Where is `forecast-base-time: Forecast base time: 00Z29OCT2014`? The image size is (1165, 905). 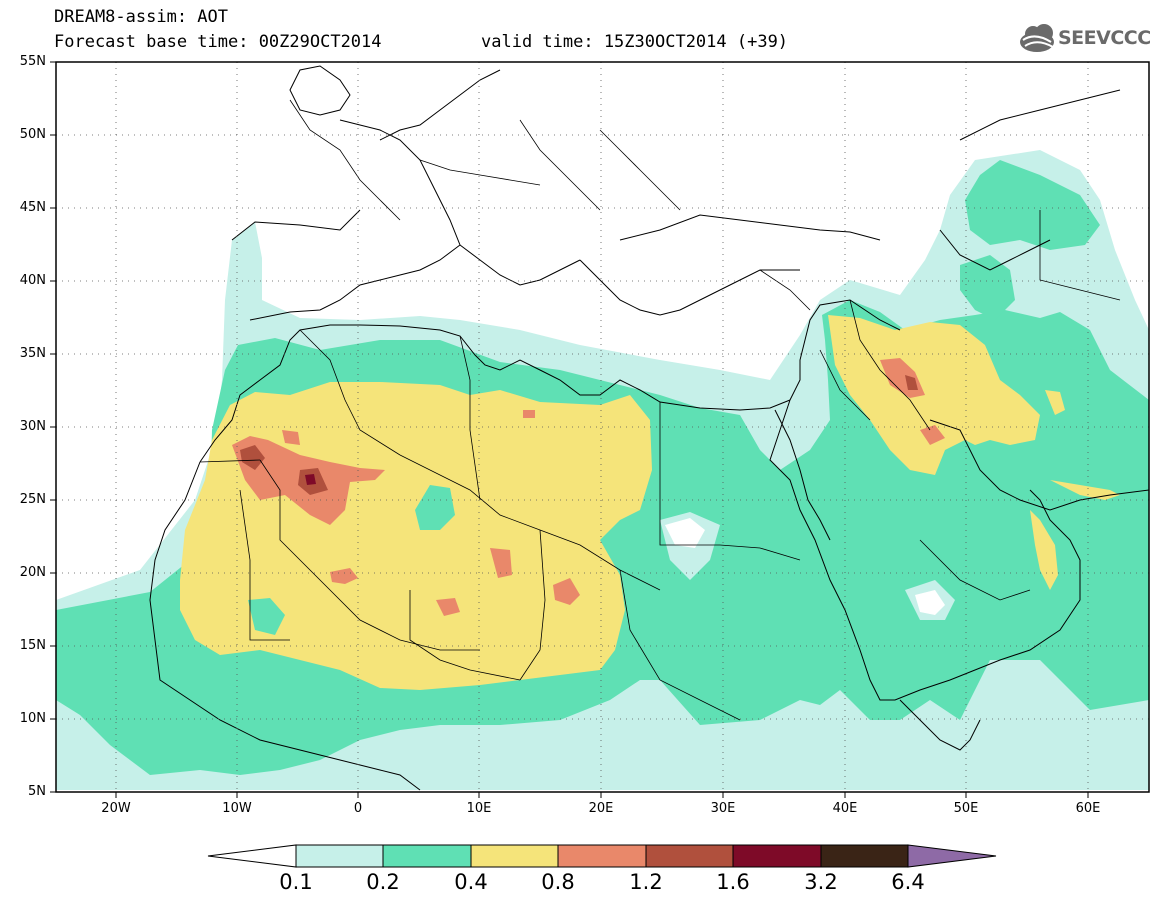 forecast-base-time: Forecast base time: 00Z29OCT2014 is located at coordinates (218, 42).